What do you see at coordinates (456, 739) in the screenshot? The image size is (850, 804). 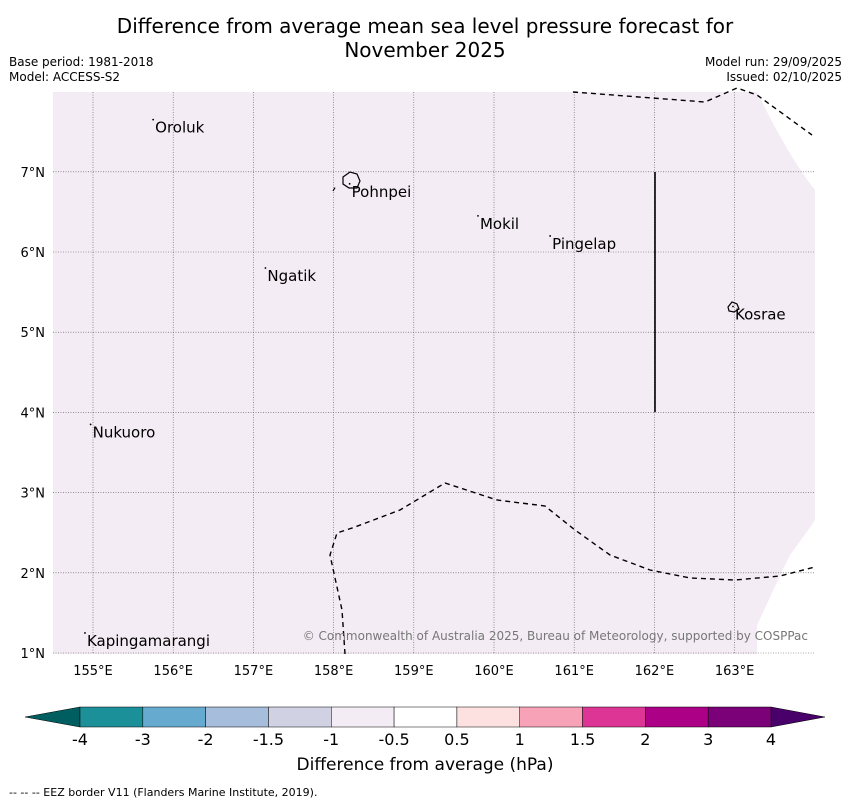 I see `colorbar-tick-label: 0.5` at bounding box center [456, 739].